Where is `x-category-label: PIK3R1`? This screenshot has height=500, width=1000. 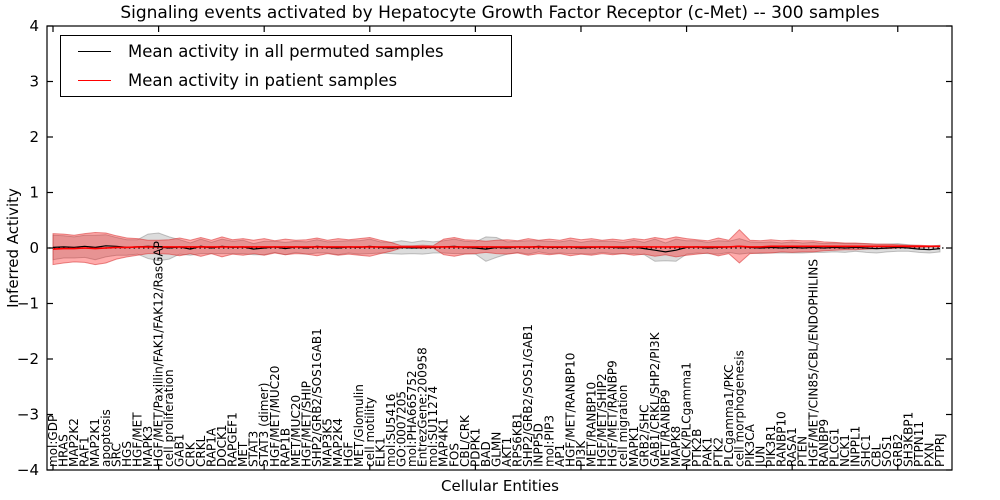 x-category-label: PIK3R1 is located at coordinates (771, 446).